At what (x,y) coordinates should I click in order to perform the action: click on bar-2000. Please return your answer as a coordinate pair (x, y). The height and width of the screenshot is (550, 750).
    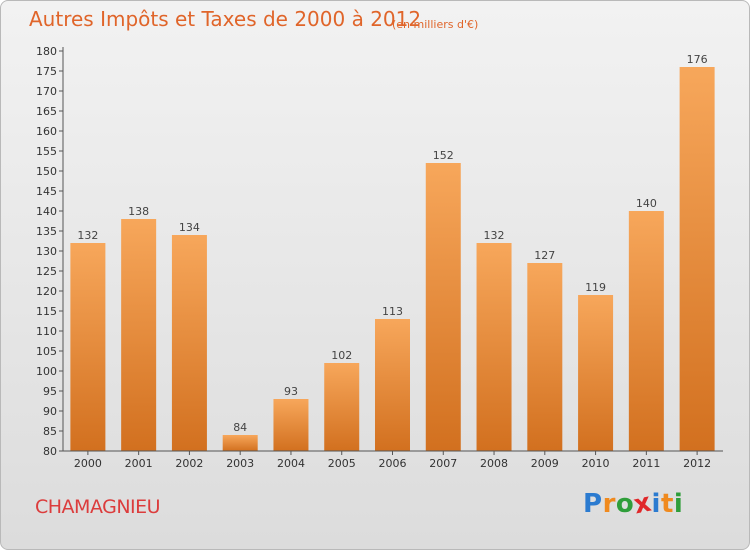
    Looking at the image, I should click on (88, 347).